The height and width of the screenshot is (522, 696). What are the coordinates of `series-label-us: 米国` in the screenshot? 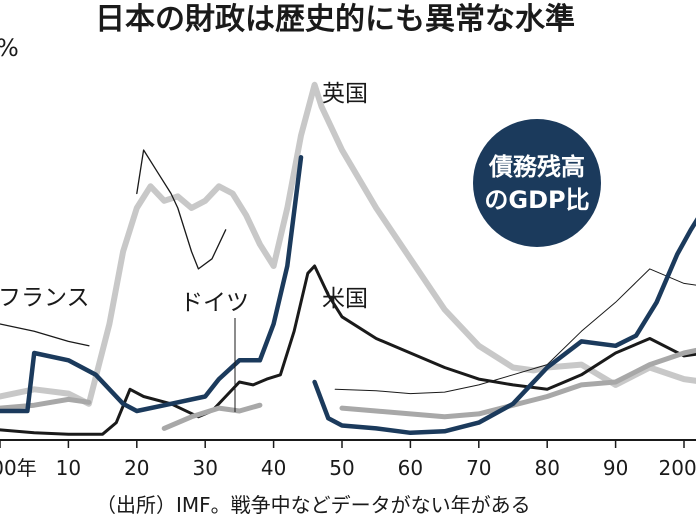 It's located at (345, 299).